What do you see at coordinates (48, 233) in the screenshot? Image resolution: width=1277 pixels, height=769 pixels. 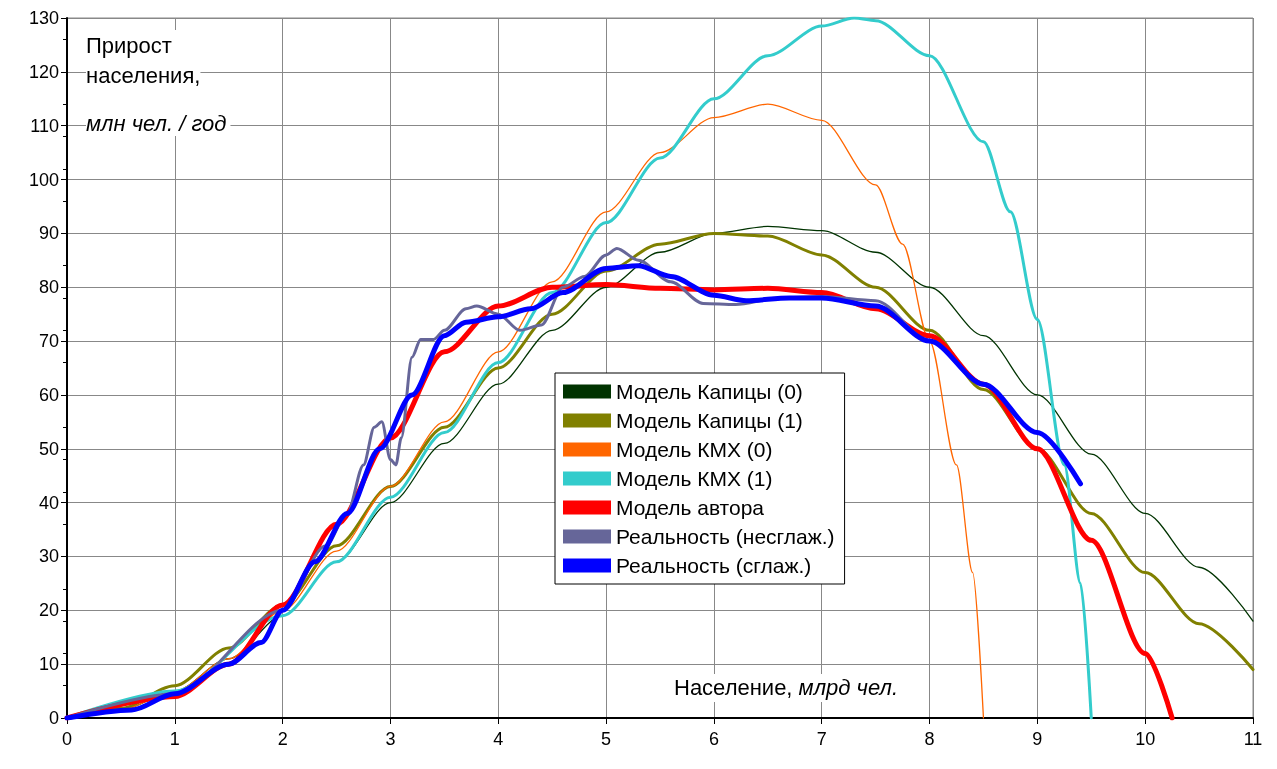 I see `y-tick-label: 90` at bounding box center [48, 233].